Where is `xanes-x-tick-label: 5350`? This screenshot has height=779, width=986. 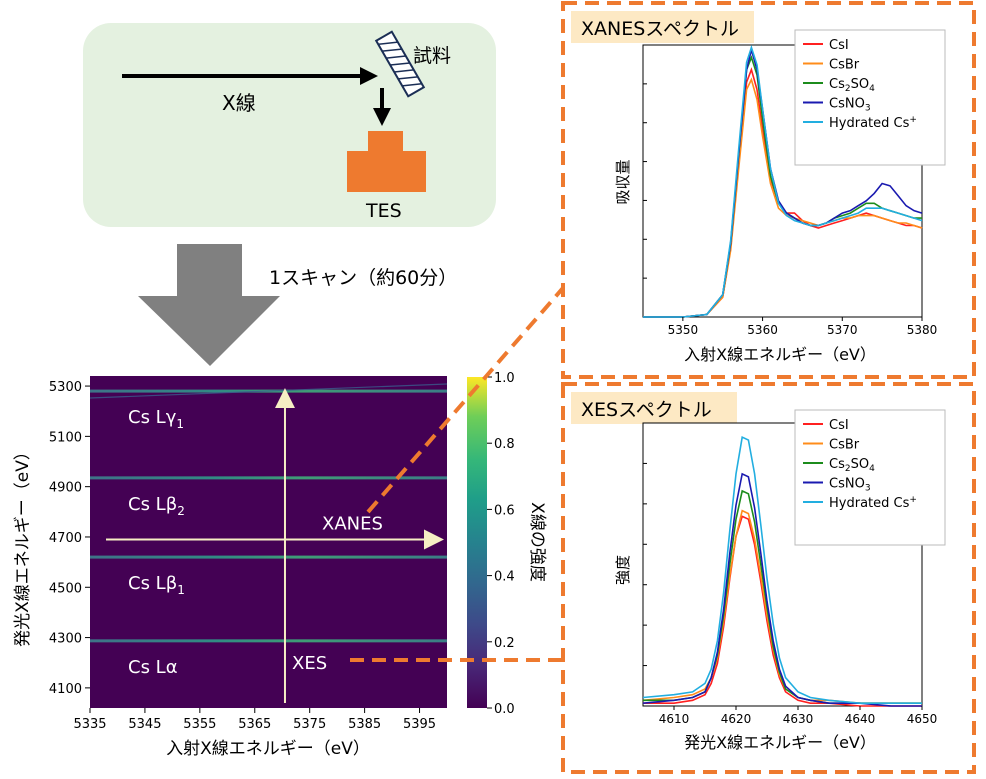
xanes-x-tick-label: 5350 is located at coordinates (683, 330).